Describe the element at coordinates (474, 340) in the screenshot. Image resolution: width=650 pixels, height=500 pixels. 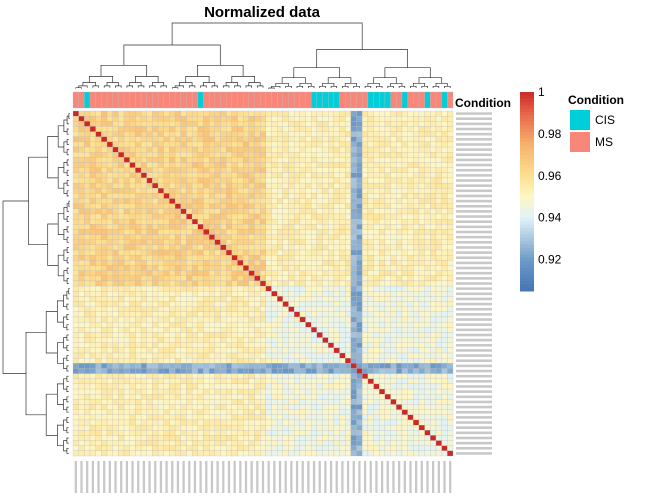
I see `row-label` at that location.